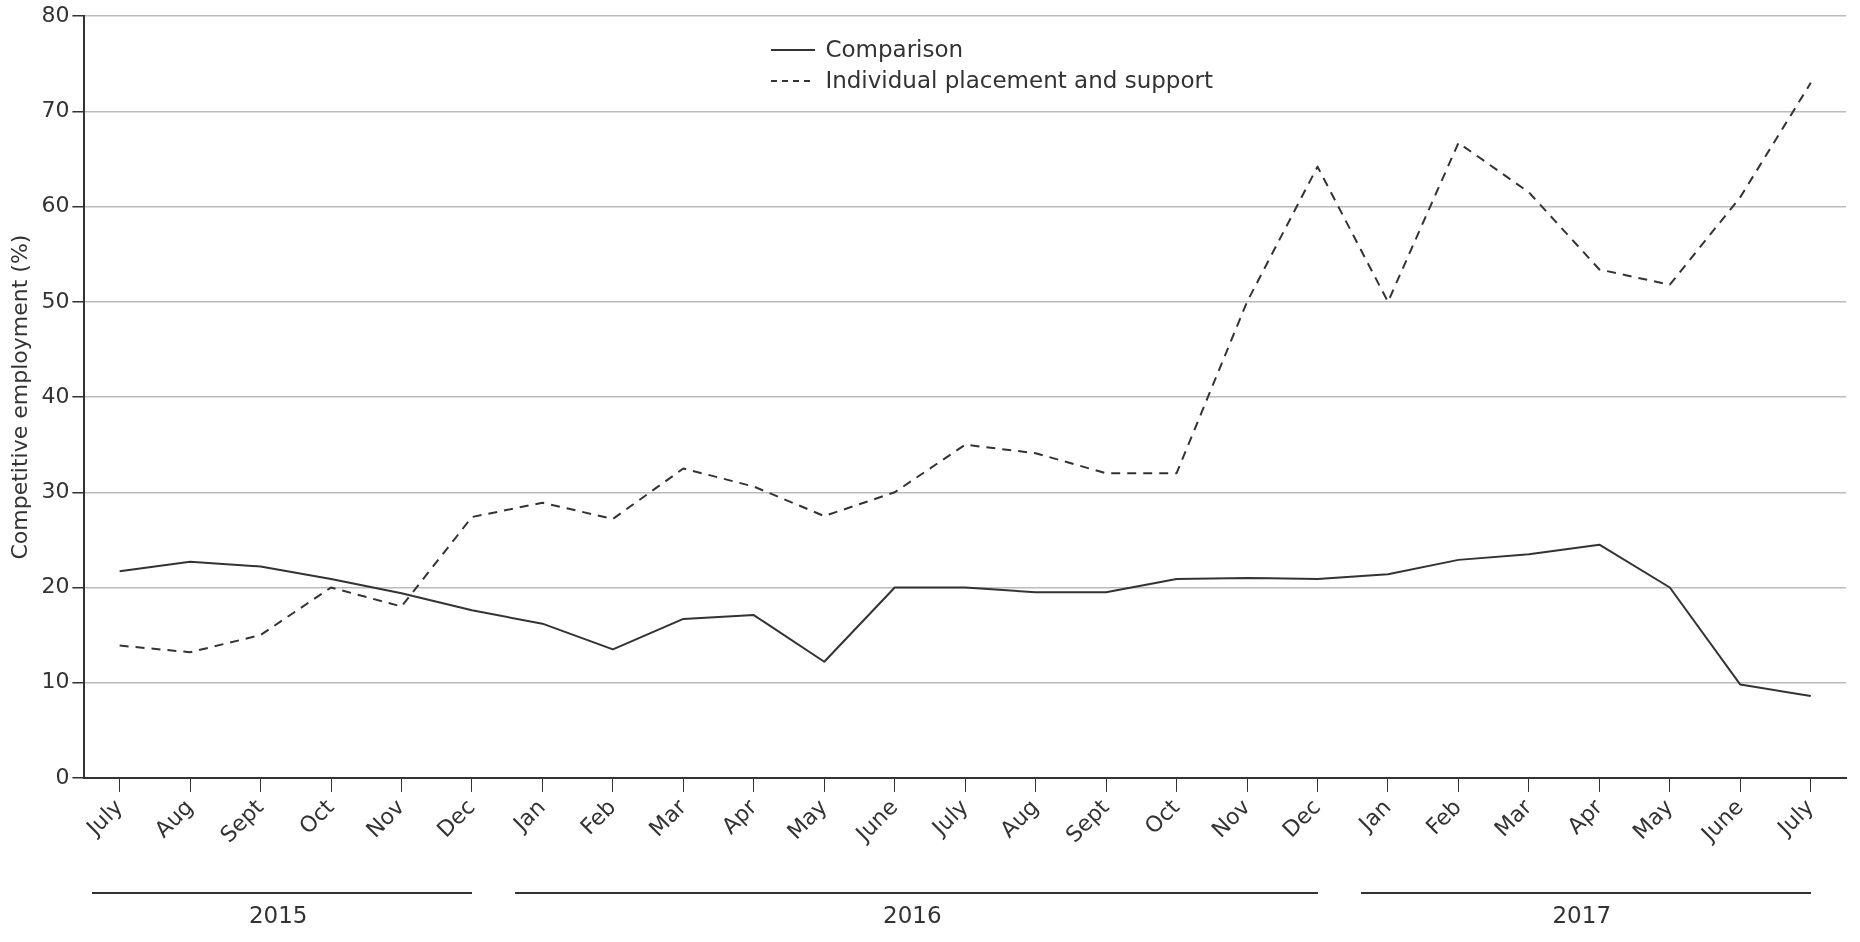 Image resolution: width=1860 pixels, height=942 pixels. What do you see at coordinates (1582, 915) in the screenshot?
I see `text: 2017` at bounding box center [1582, 915].